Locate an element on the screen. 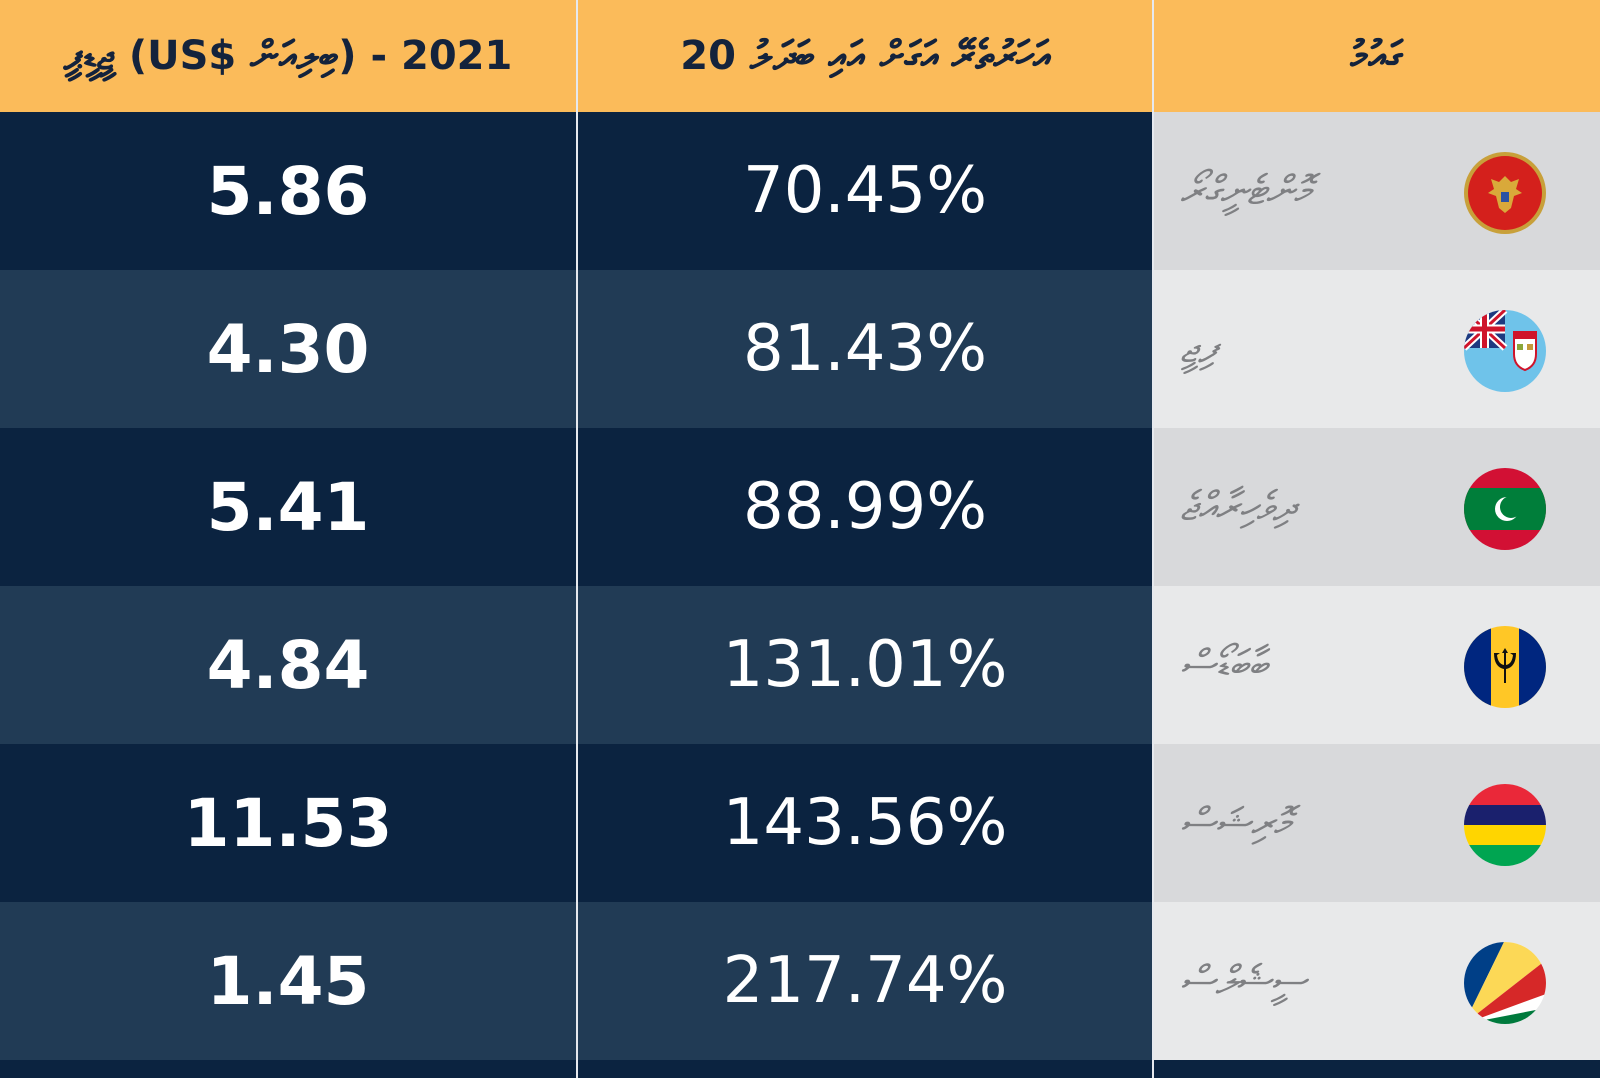 The height and width of the screenshot is (1078, 1600). mauritius-flag-icon is located at coordinates (1505, 825).